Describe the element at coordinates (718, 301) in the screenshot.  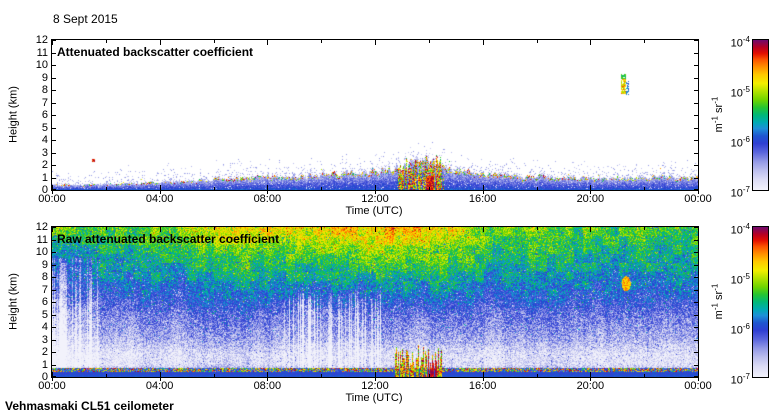
I see `colorbar-unit-label-bottom: m-1 sr-1` at that location.